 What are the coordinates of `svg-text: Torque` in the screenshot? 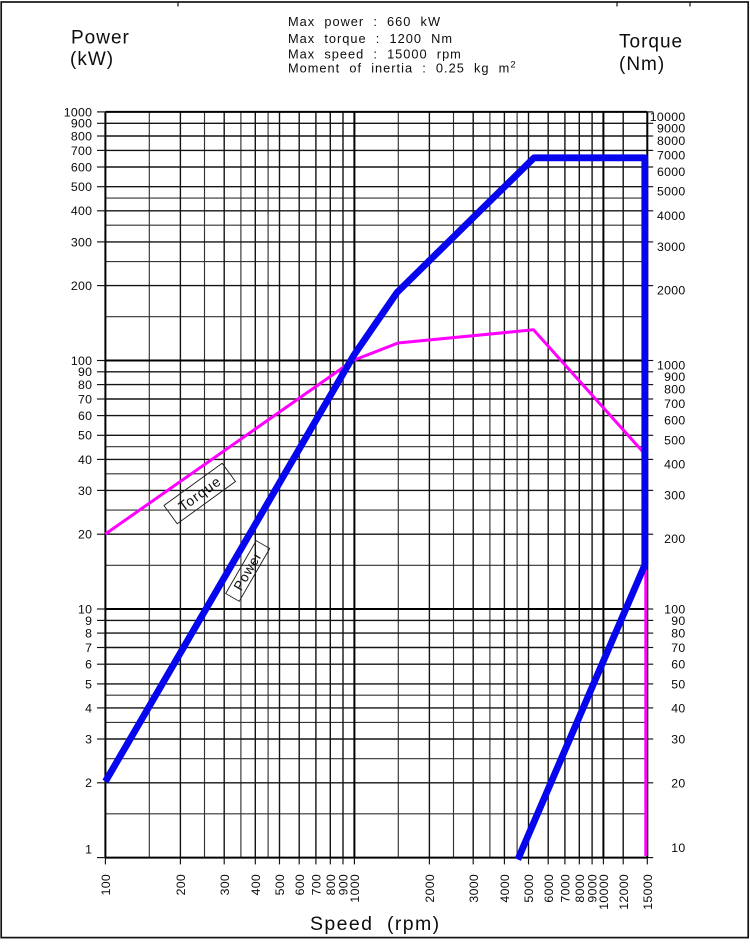 It's located at (651, 42).